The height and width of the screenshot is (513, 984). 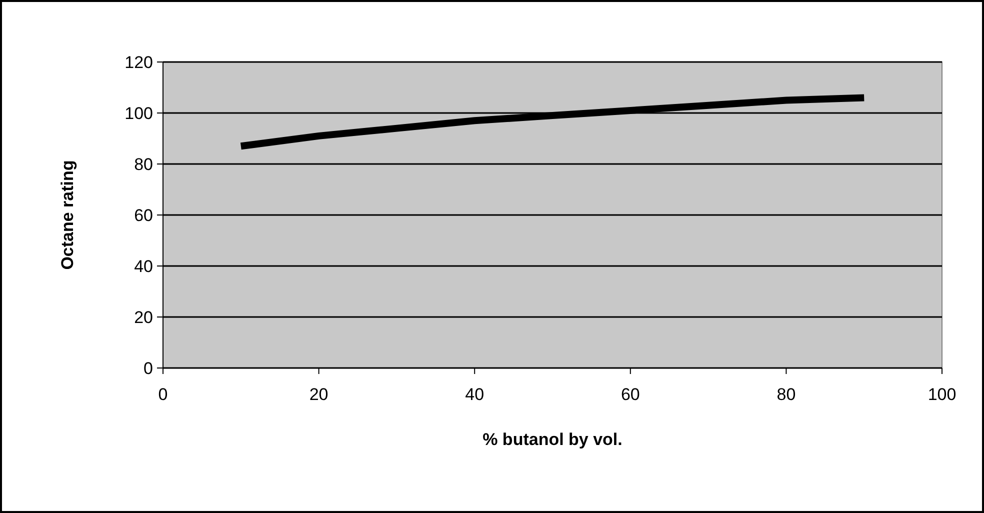 I want to click on x-tick-label: 60, so click(x=630, y=394).